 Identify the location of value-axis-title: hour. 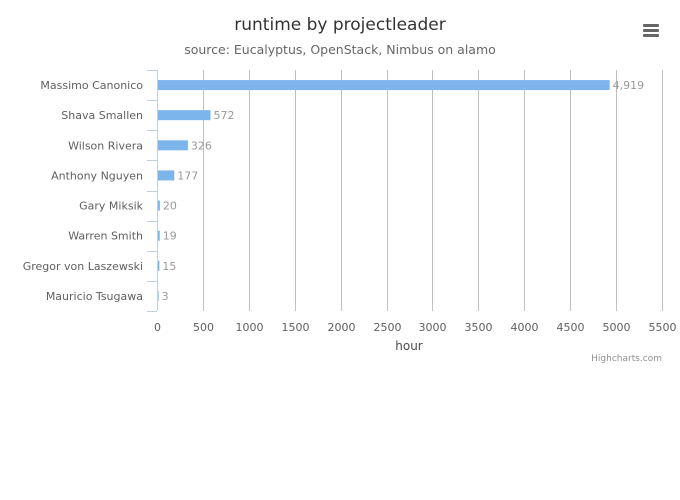
(409, 346).